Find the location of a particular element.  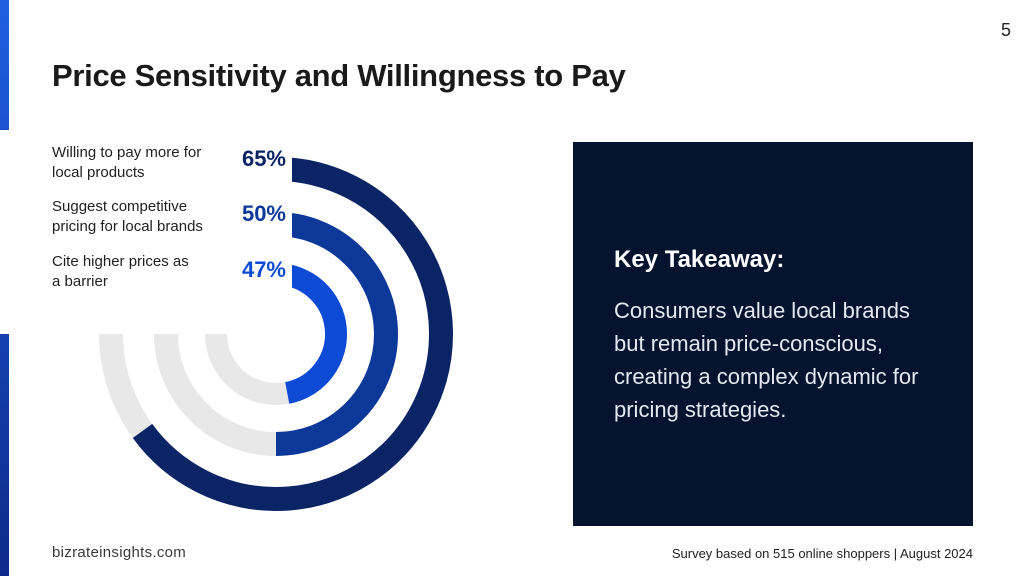

category-label-3-line-1: Cite higher prices as is located at coordinates (120, 261).